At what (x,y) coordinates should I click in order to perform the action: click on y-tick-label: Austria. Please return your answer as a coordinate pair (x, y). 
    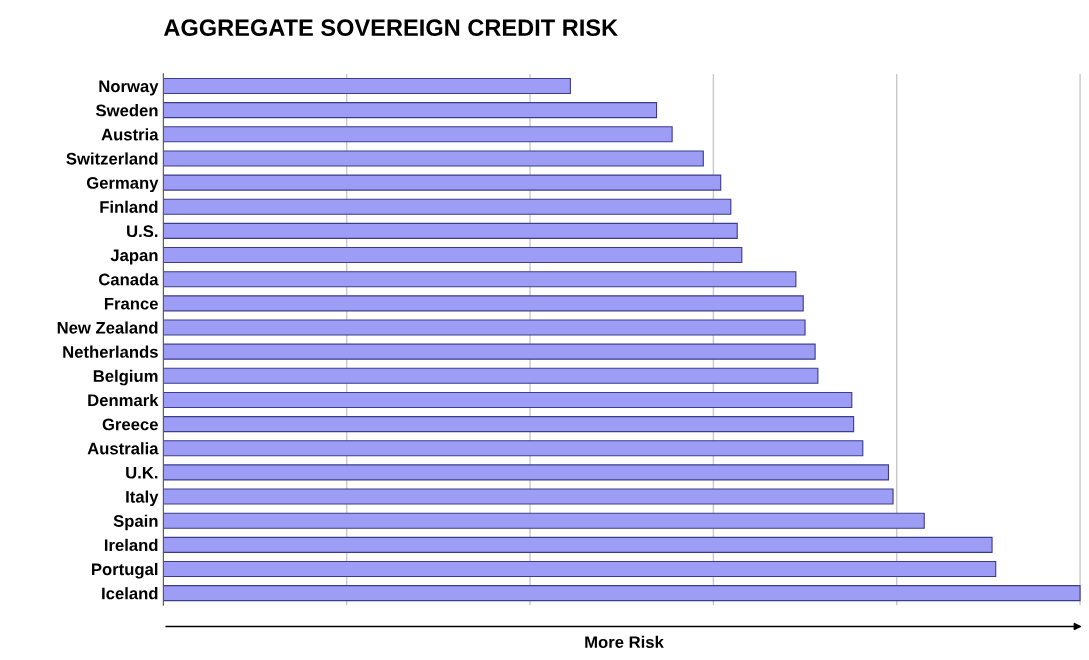
    Looking at the image, I should click on (130, 134).